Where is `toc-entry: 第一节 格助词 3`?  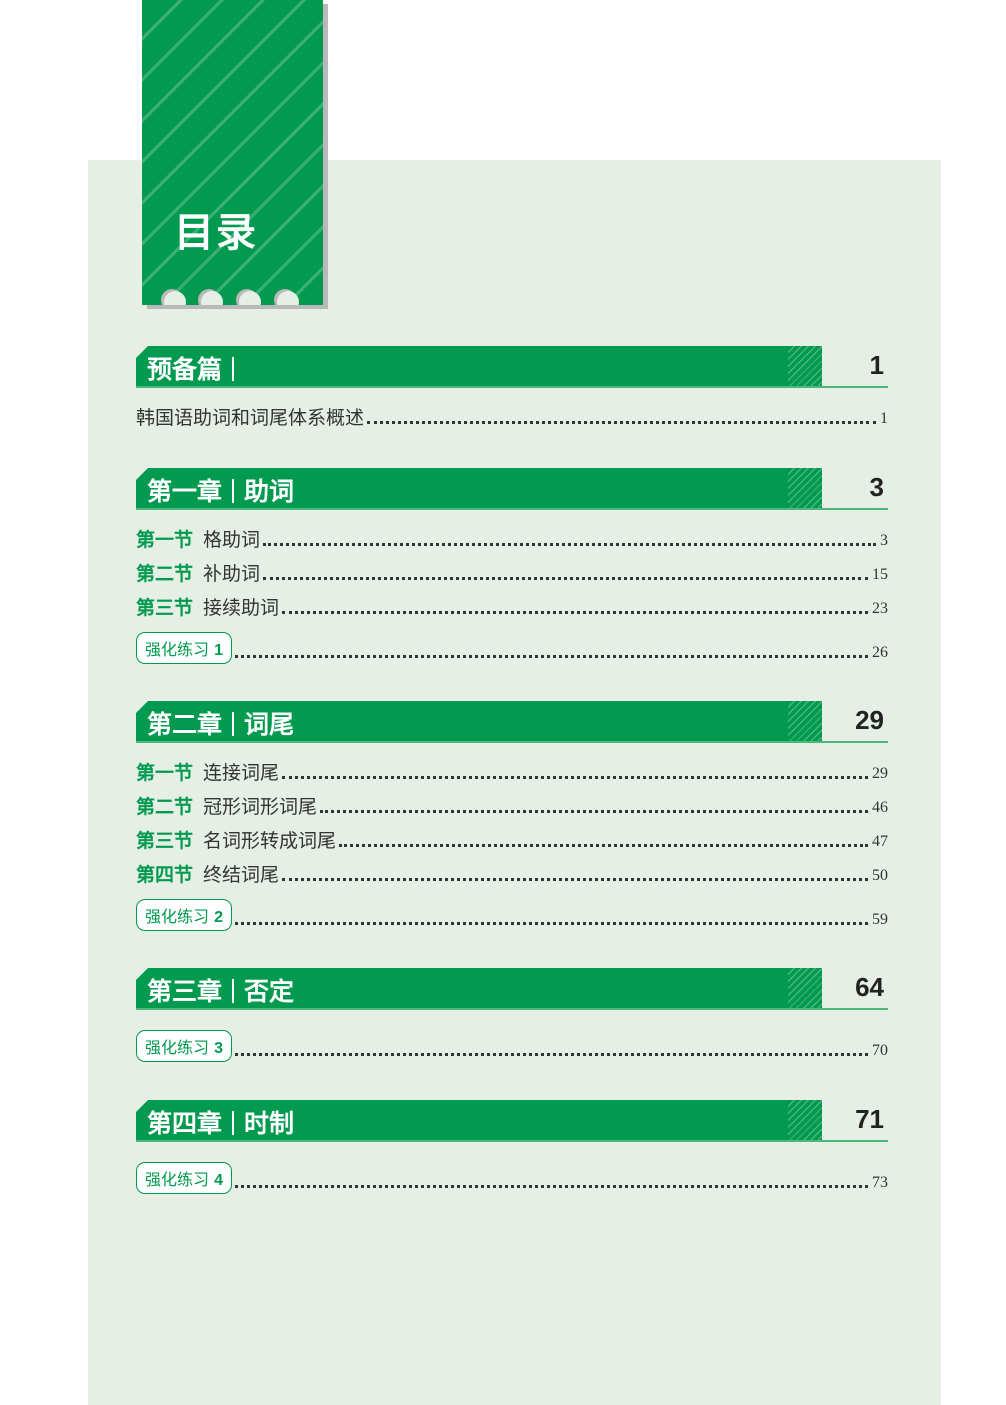
toc-entry: 第一节 格助词 3 is located at coordinates (512, 535).